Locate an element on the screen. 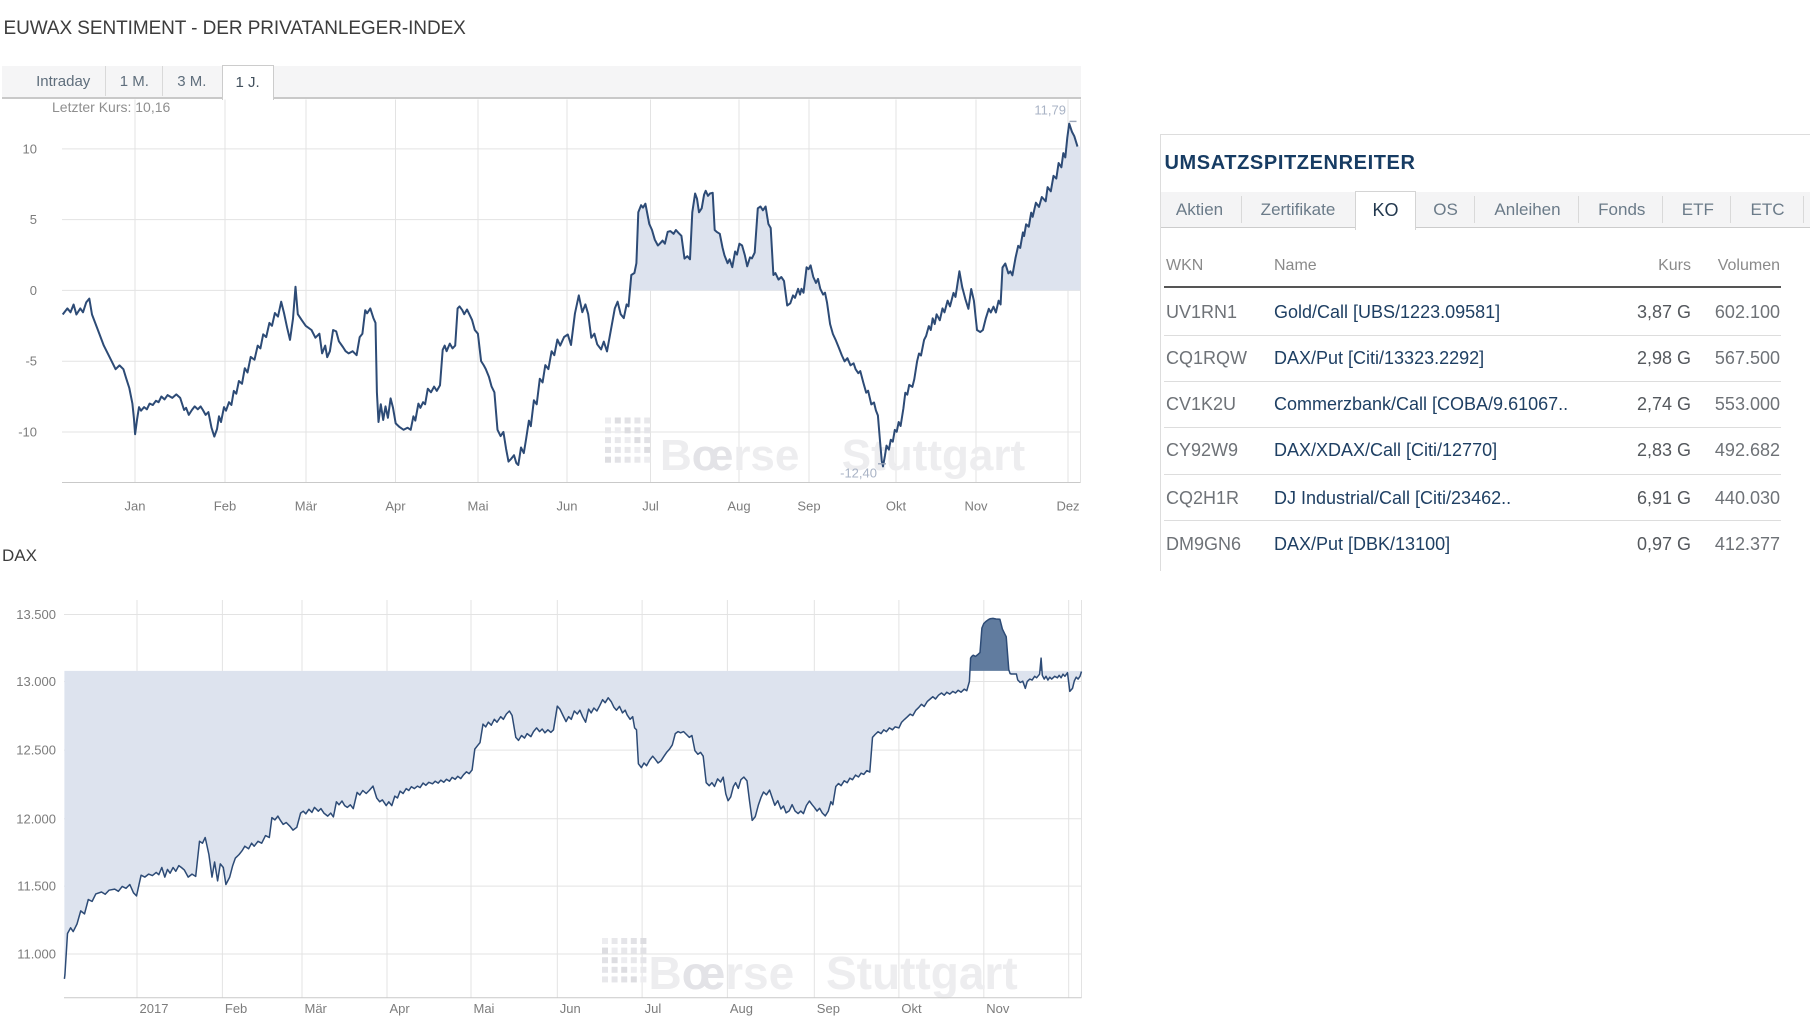 The width and height of the screenshot is (1810, 1034). svg-text: -5 is located at coordinates (31, 361).